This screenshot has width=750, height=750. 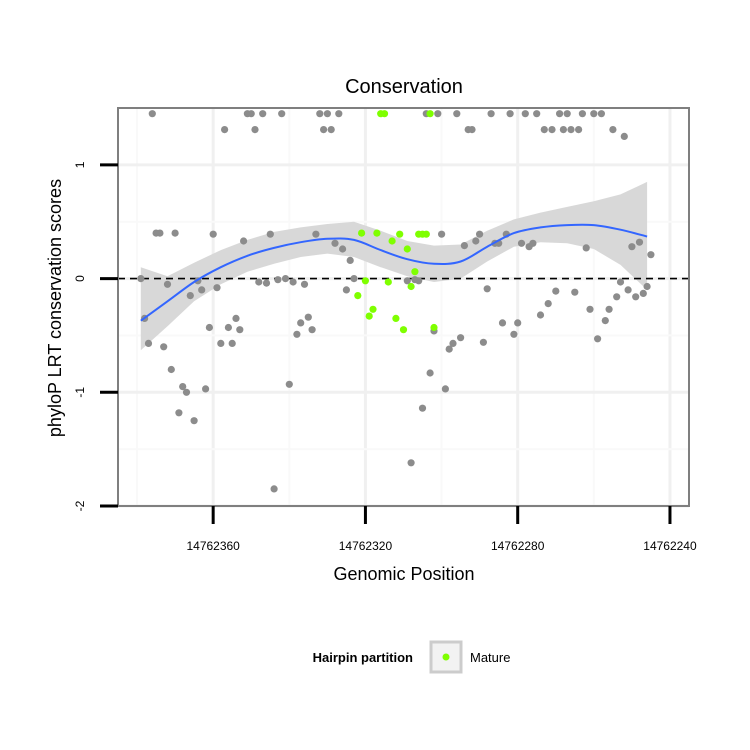 I want to click on legend-label-mature: Mature, so click(x=490, y=657).